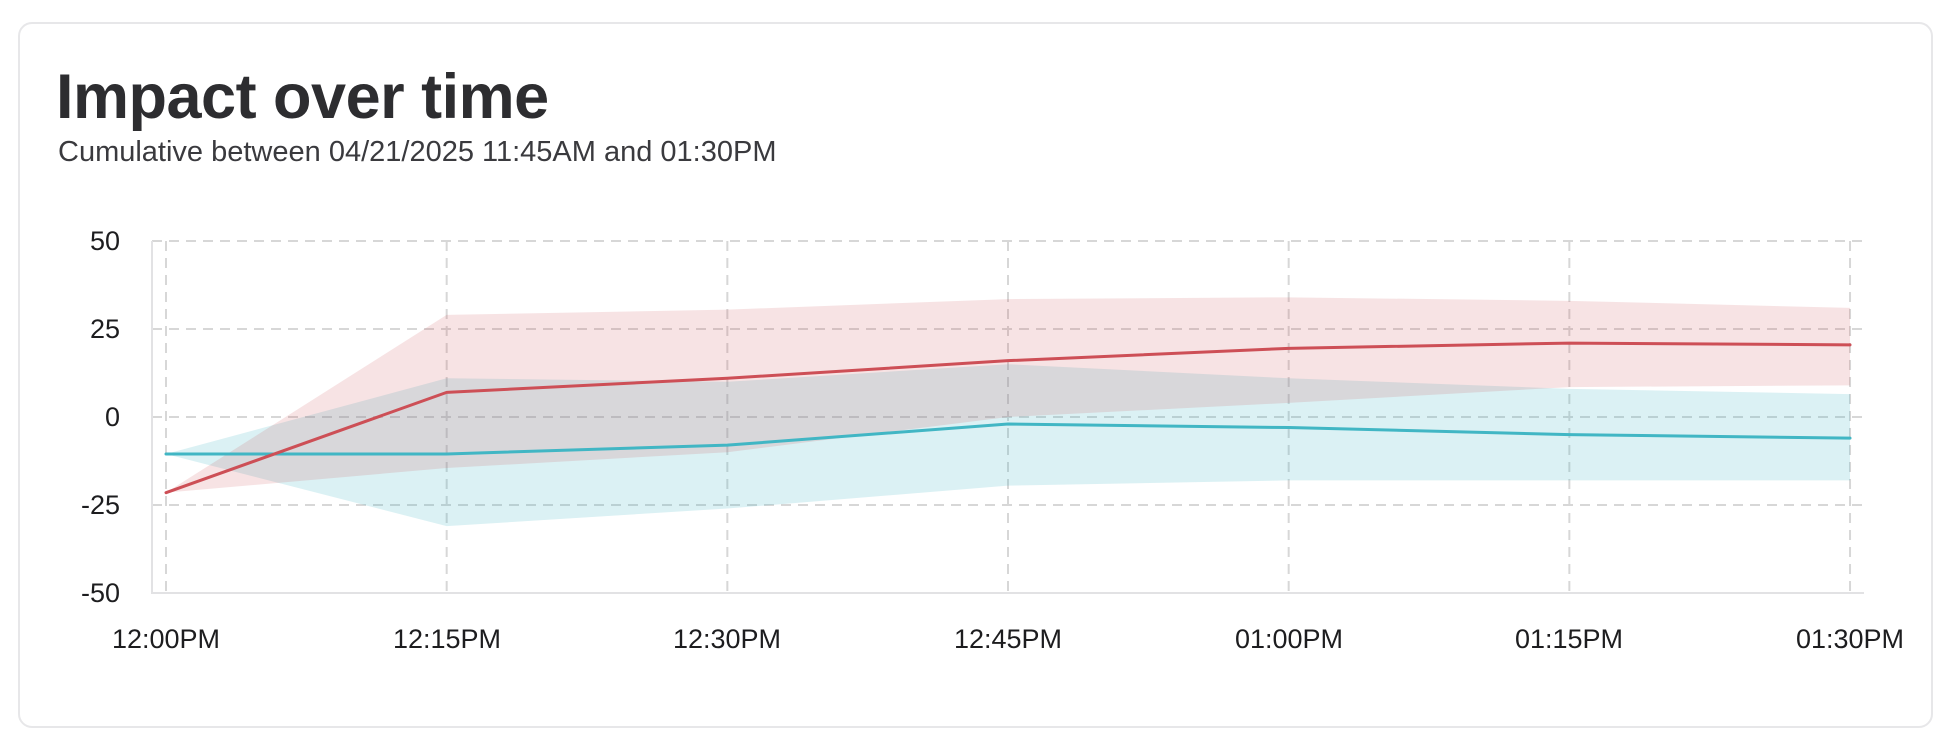 The width and height of the screenshot is (1952, 748). What do you see at coordinates (100, 505) in the screenshot?
I see `y-tick-label: -25` at bounding box center [100, 505].